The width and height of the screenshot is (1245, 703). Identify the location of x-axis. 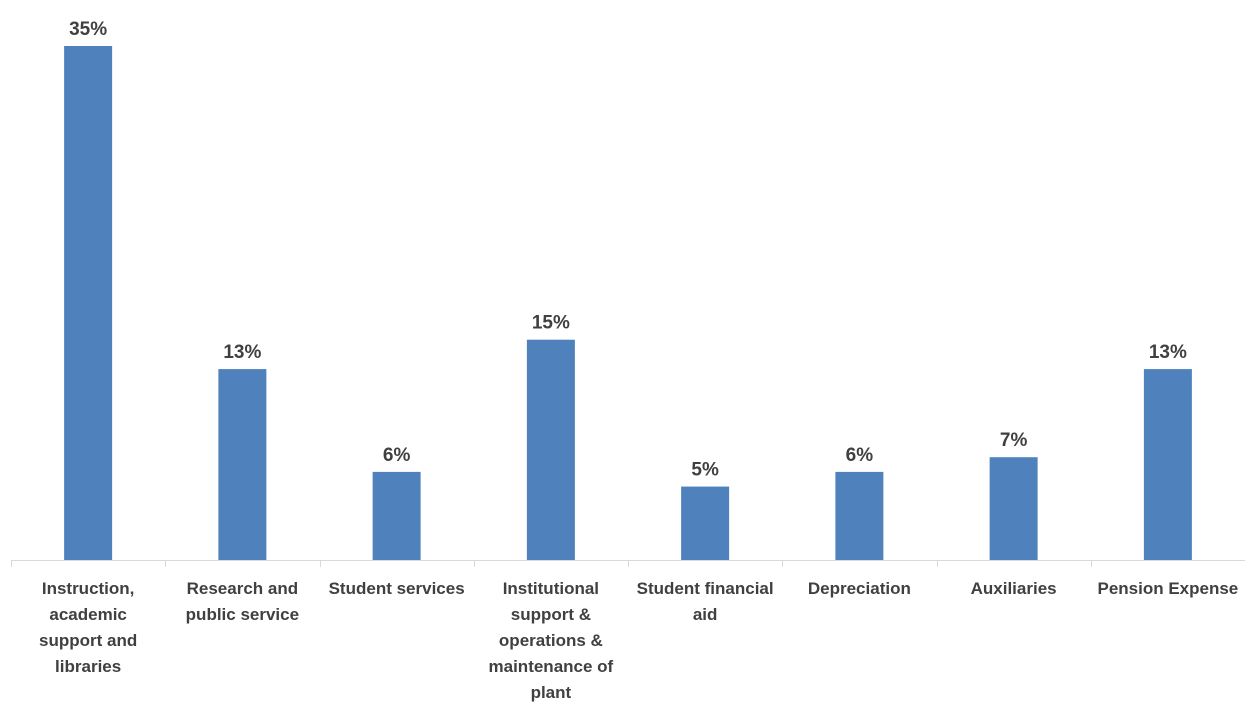
(628, 563).